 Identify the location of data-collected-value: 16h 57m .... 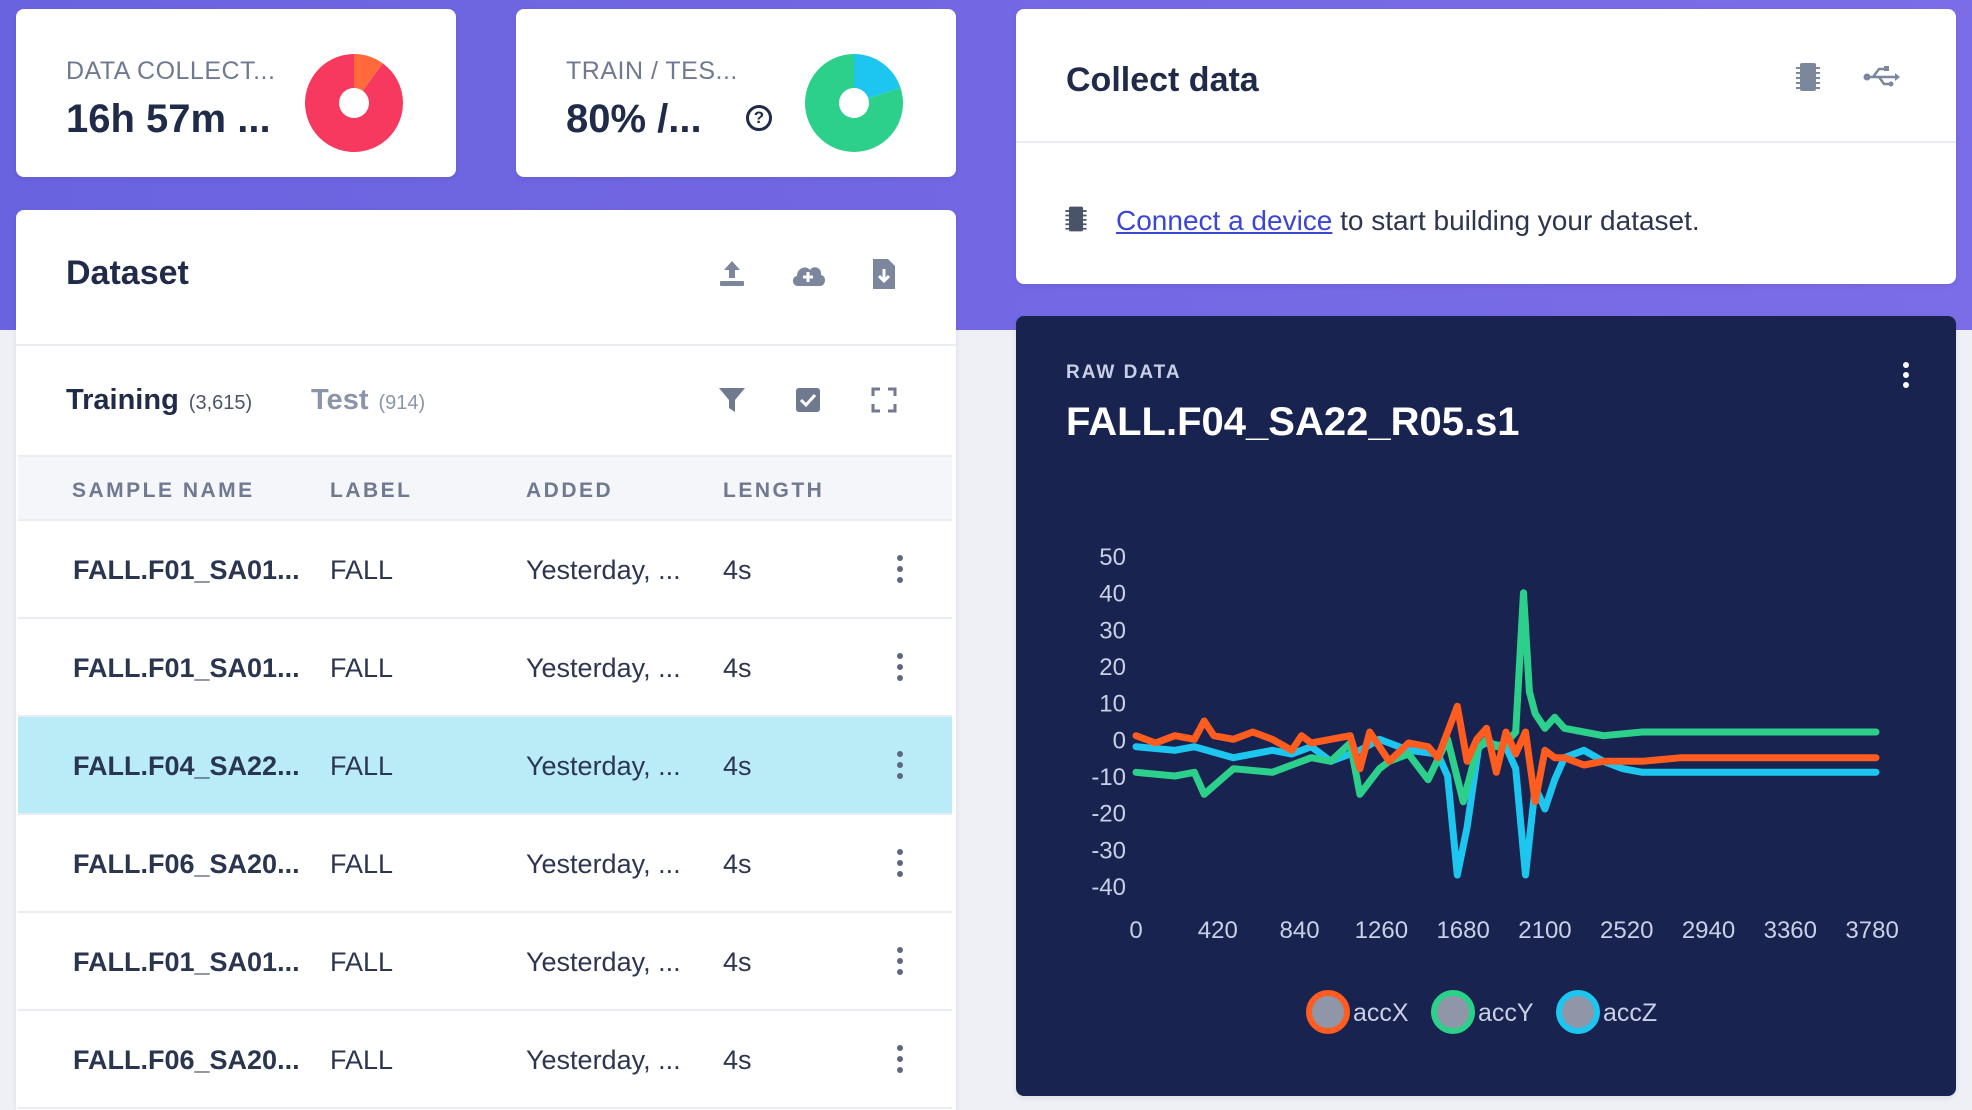
(168, 119).